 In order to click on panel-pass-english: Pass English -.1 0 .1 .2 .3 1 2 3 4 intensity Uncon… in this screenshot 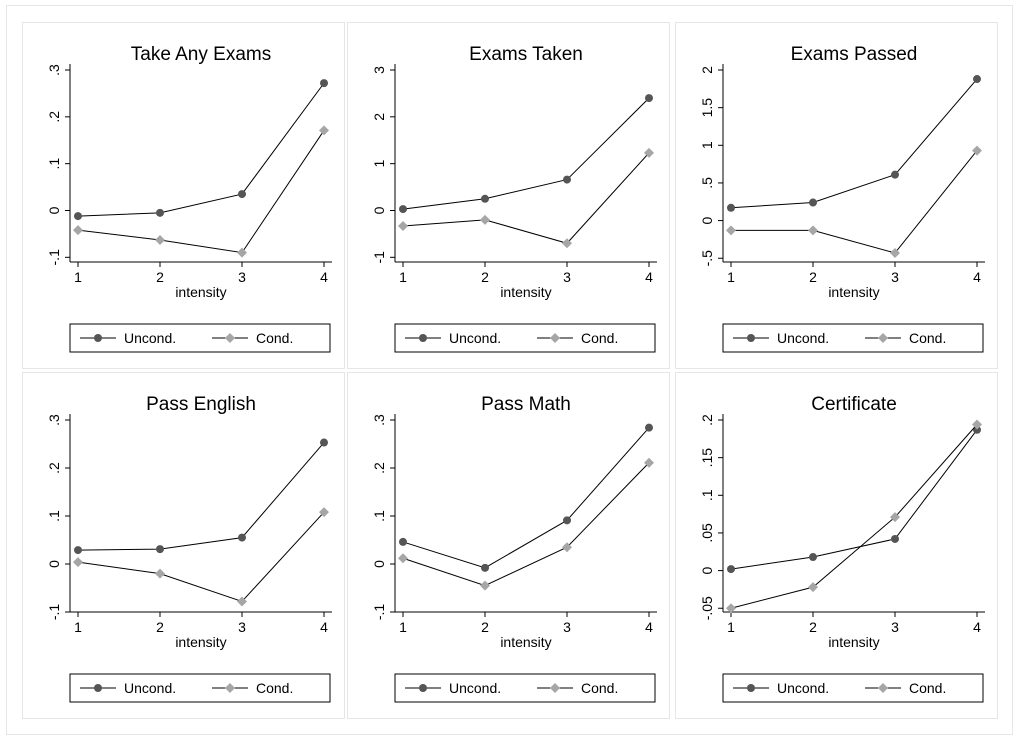, I will do `click(183, 545)`.